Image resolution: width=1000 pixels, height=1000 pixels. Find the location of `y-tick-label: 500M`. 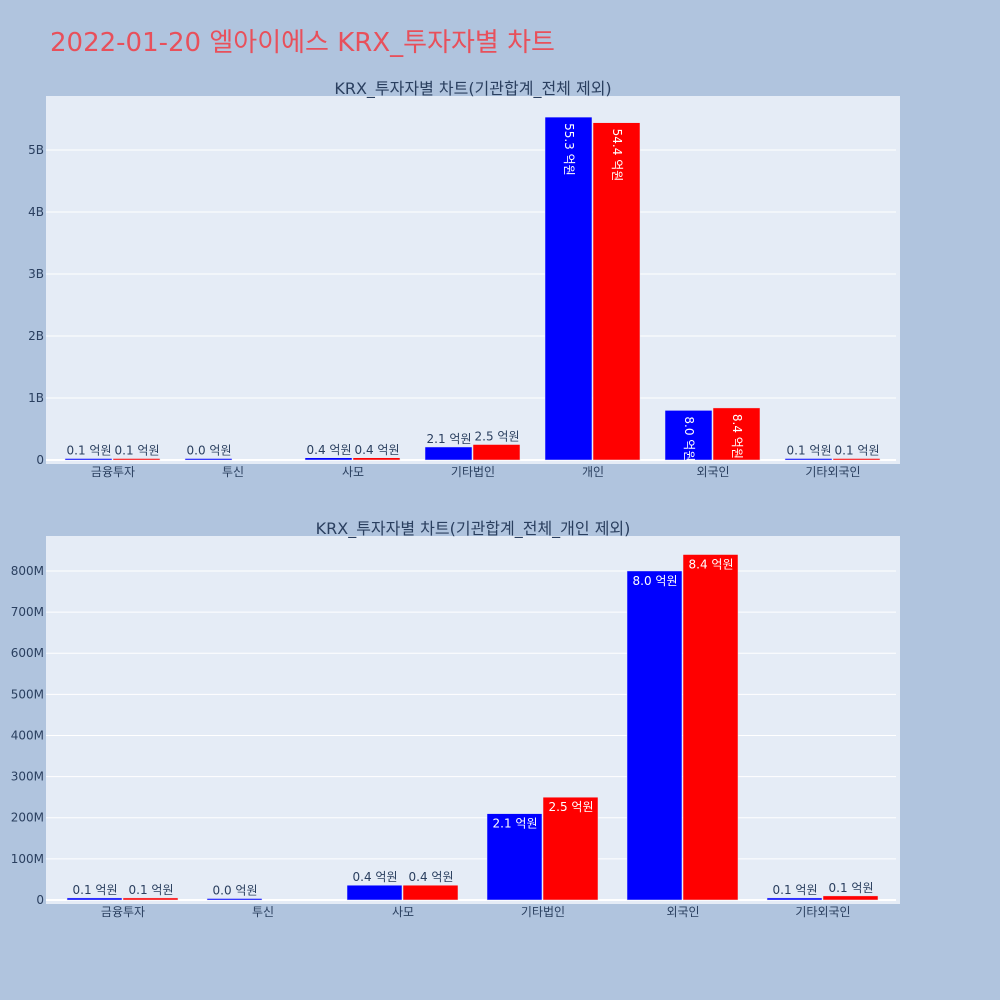

y-tick-label: 500M is located at coordinates (27, 694).